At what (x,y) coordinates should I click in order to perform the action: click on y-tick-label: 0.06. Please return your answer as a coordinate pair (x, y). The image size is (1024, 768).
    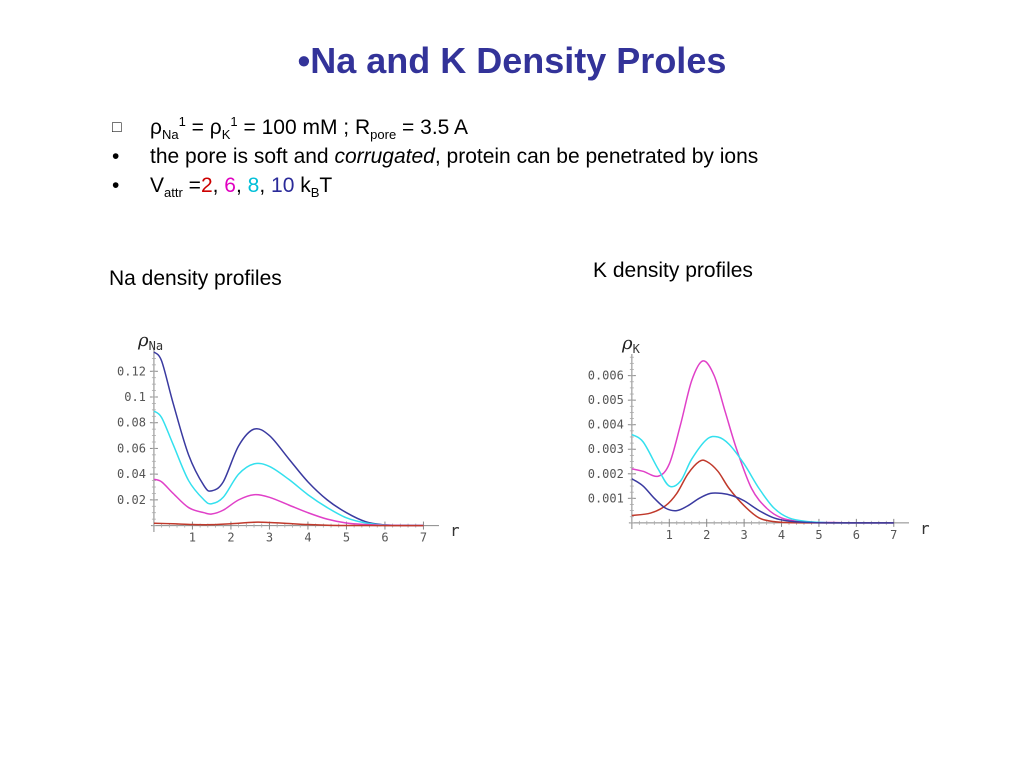
    Looking at the image, I should click on (131, 448).